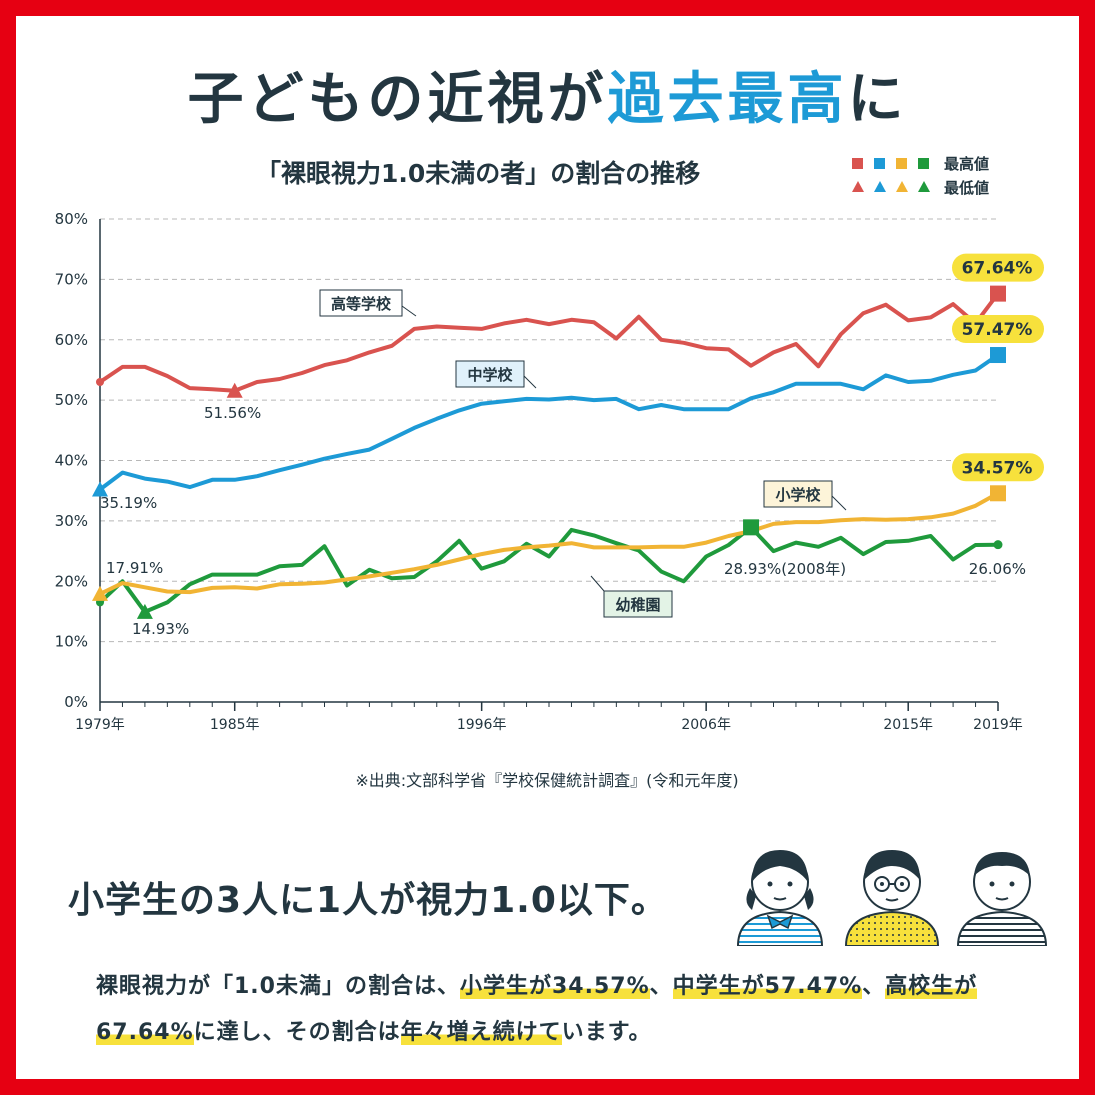 The height and width of the screenshot is (1095, 1095). I want to click on y-tick-label: 40%, so click(71, 461).